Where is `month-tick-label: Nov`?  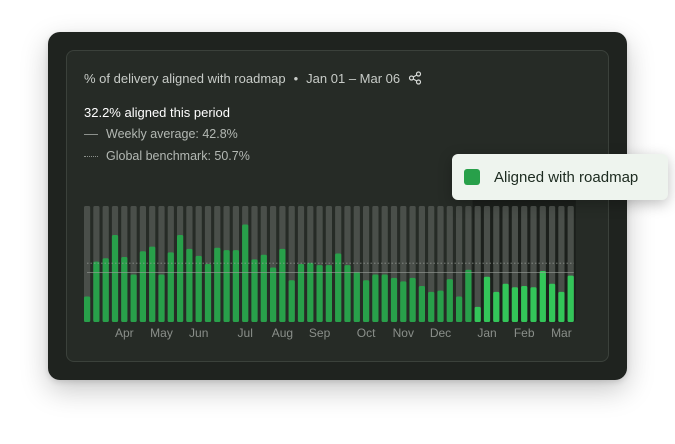
month-tick-label: Nov is located at coordinates (403, 333).